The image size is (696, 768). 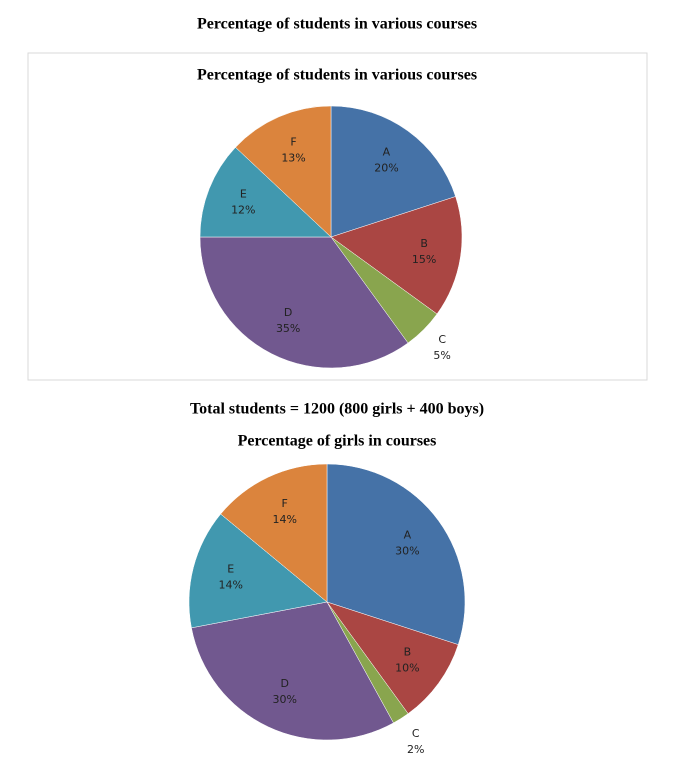 I want to click on chart-title: Percentage of girls in courses, so click(x=337, y=441).